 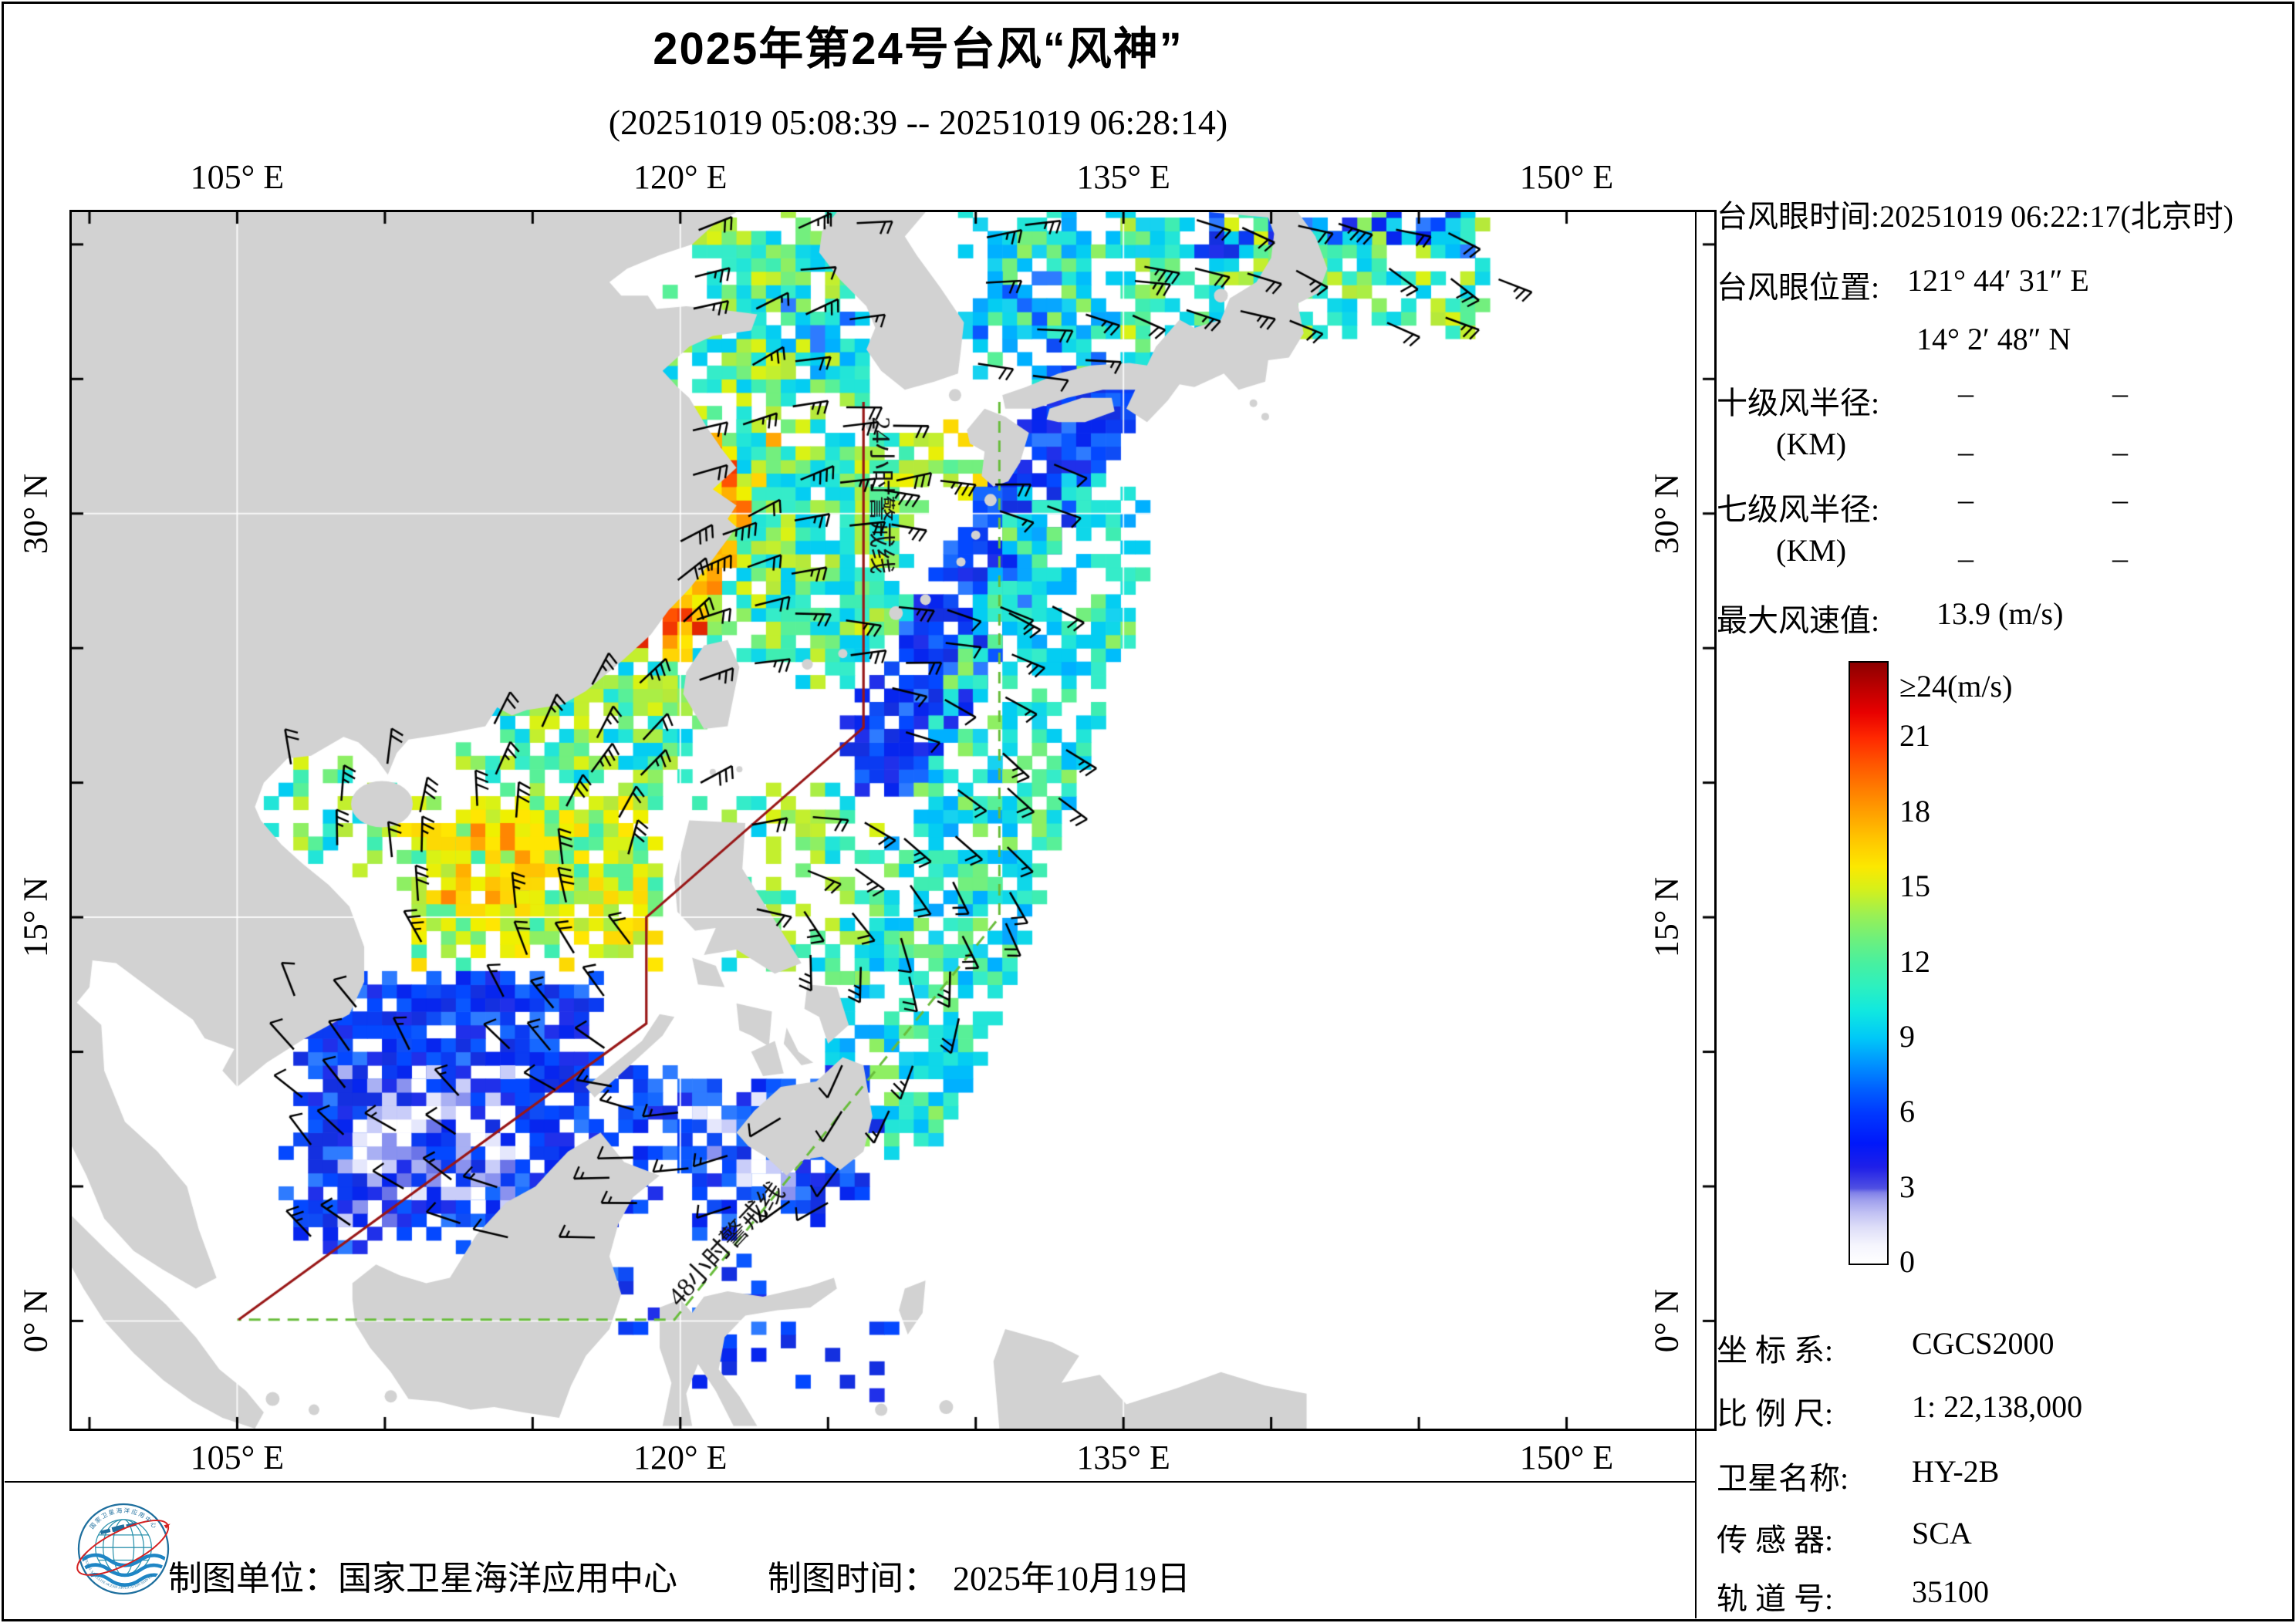 What do you see at coordinates (2120, 451) in the screenshot?
I see `r10-value-4: –` at bounding box center [2120, 451].